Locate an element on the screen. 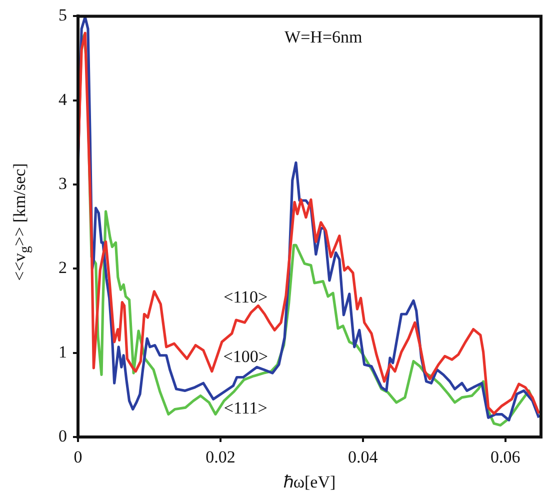 The height and width of the screenshot is (497, 552). x-tick-label: 0.06 is located at coordinates (505, 457).